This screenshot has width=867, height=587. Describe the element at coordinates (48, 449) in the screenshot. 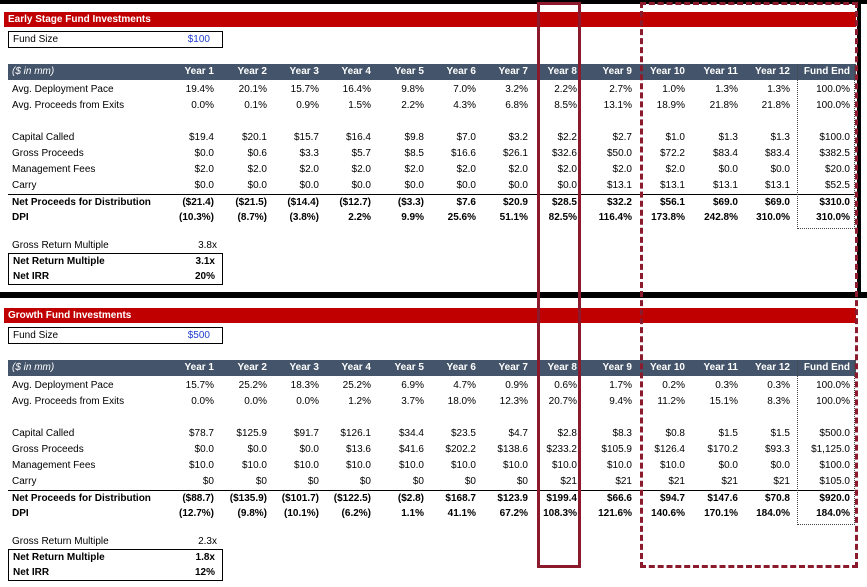

I see `row-label: Gross Proceeds` at that location.